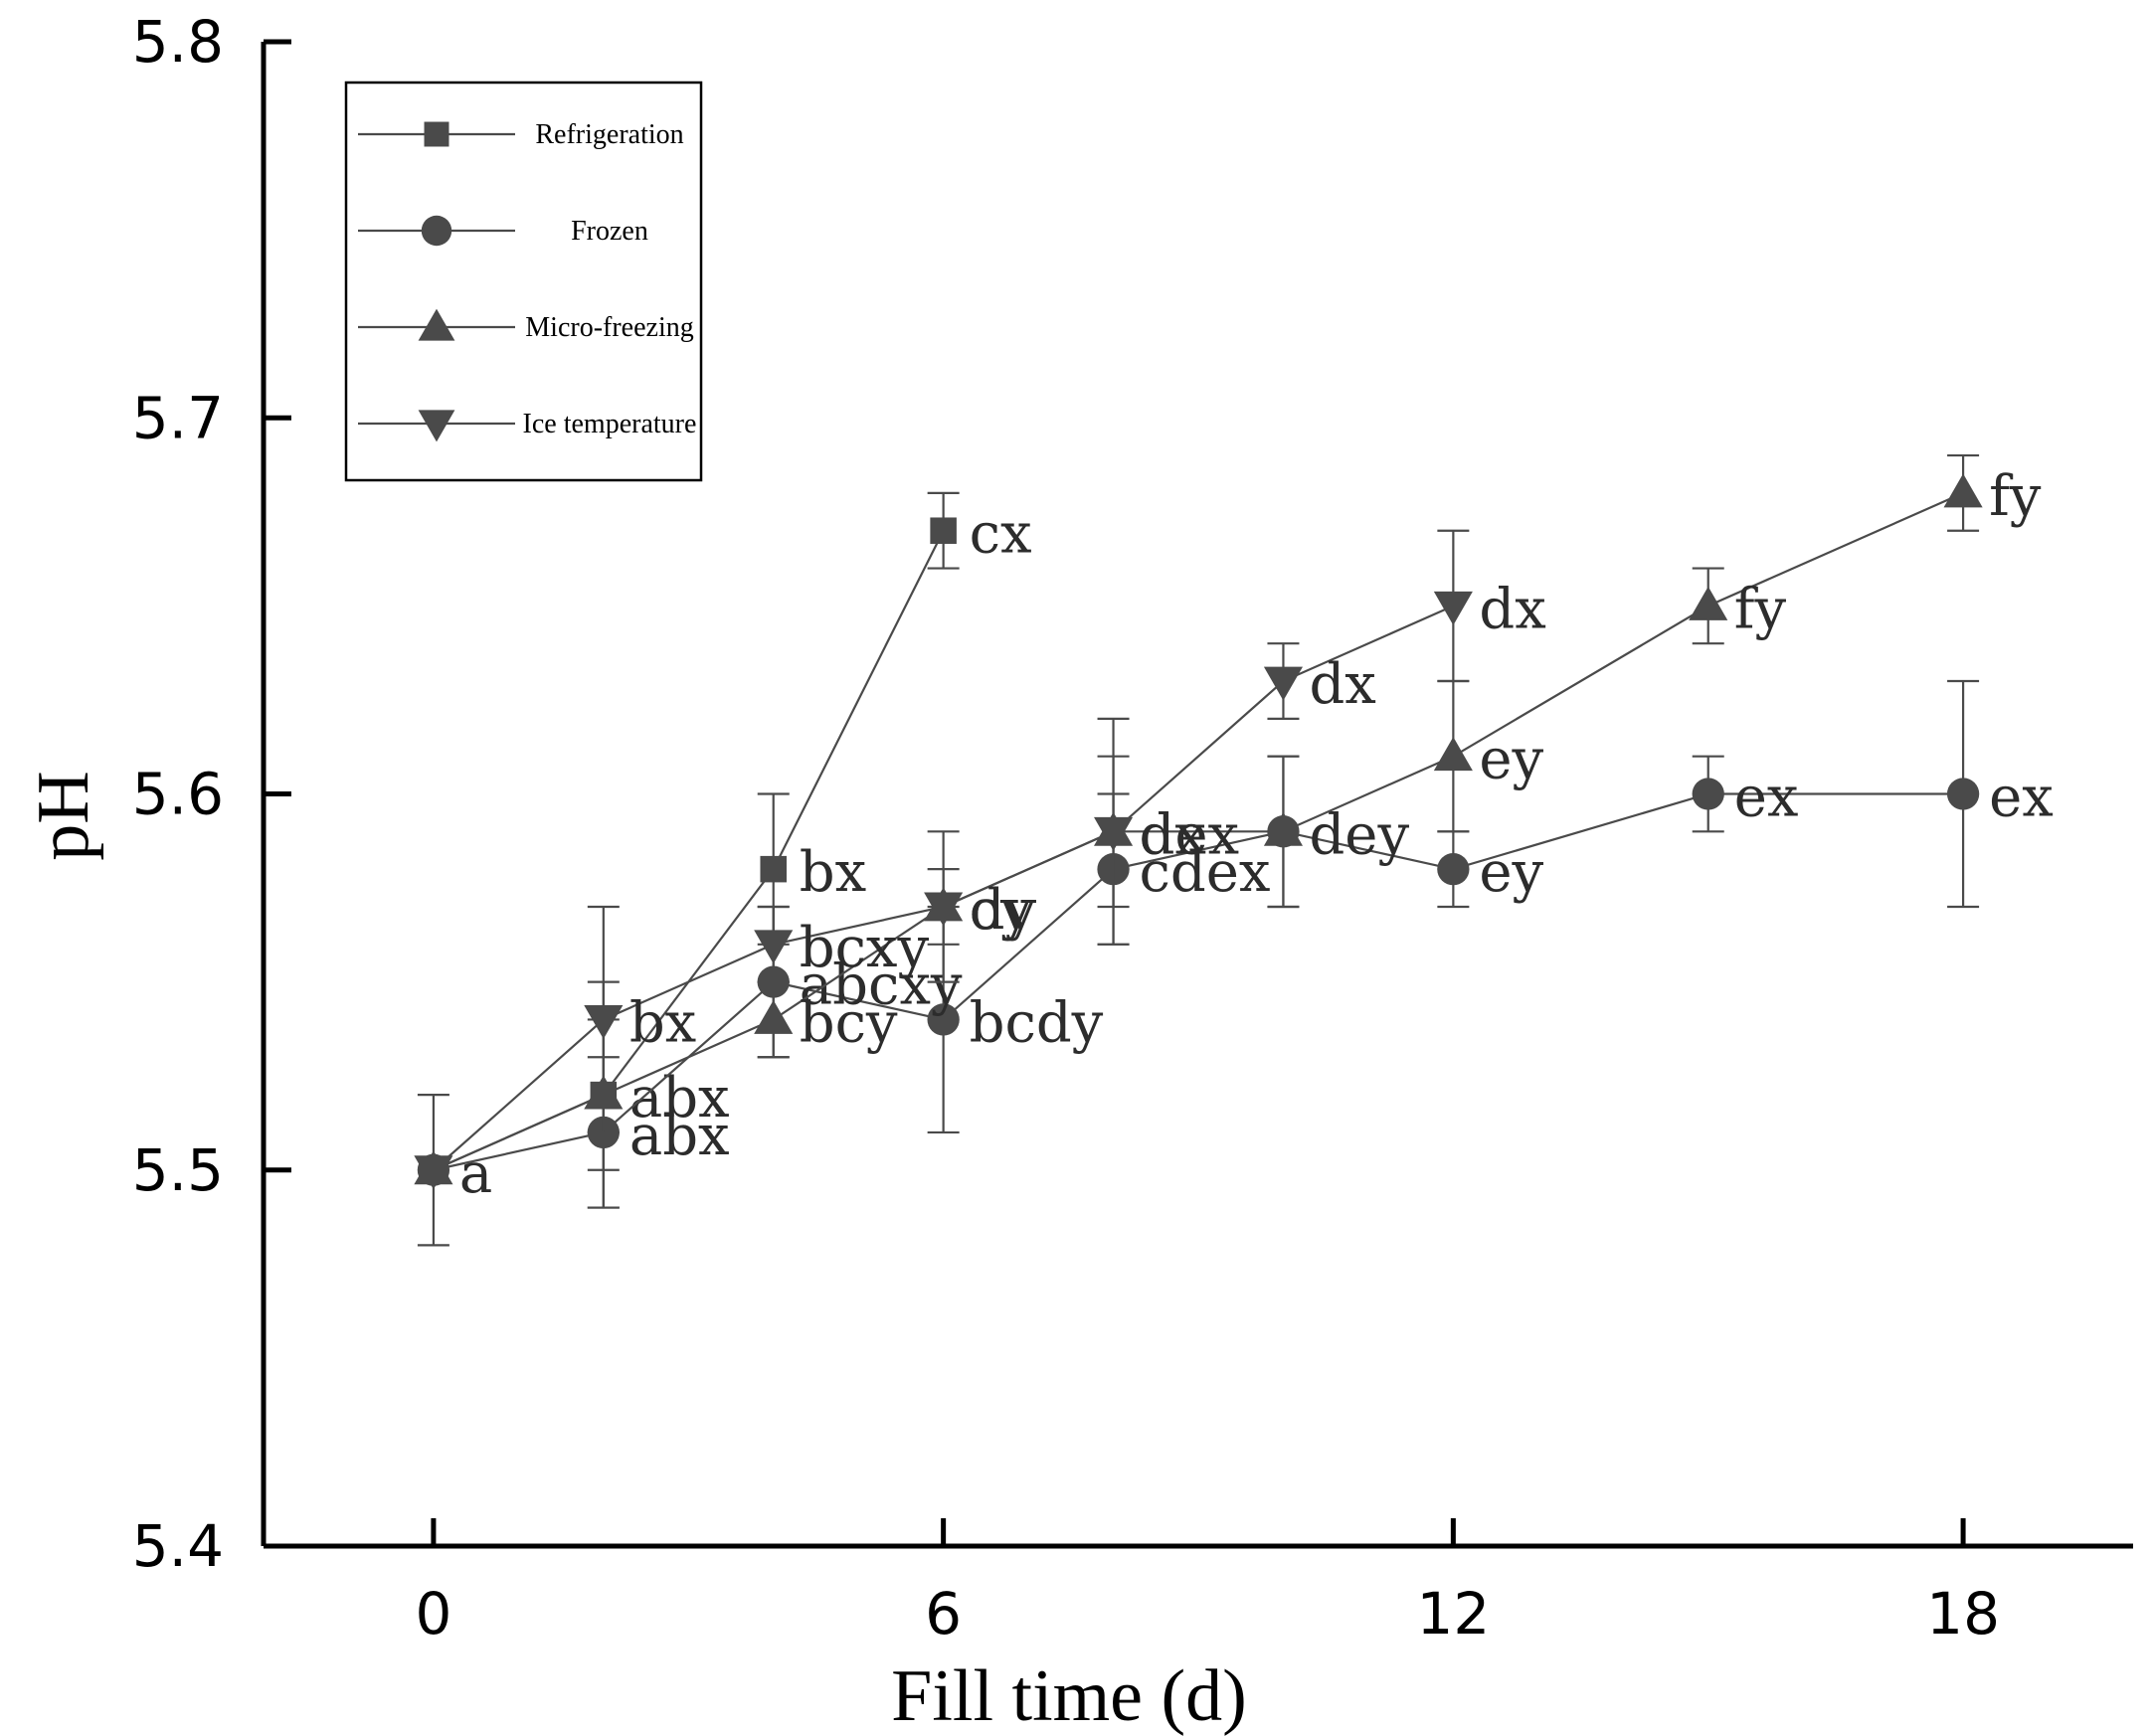 The height and width of the screenshot is (1736, 2151). I want to click on y-axis-title: pH, so click(63, 816).